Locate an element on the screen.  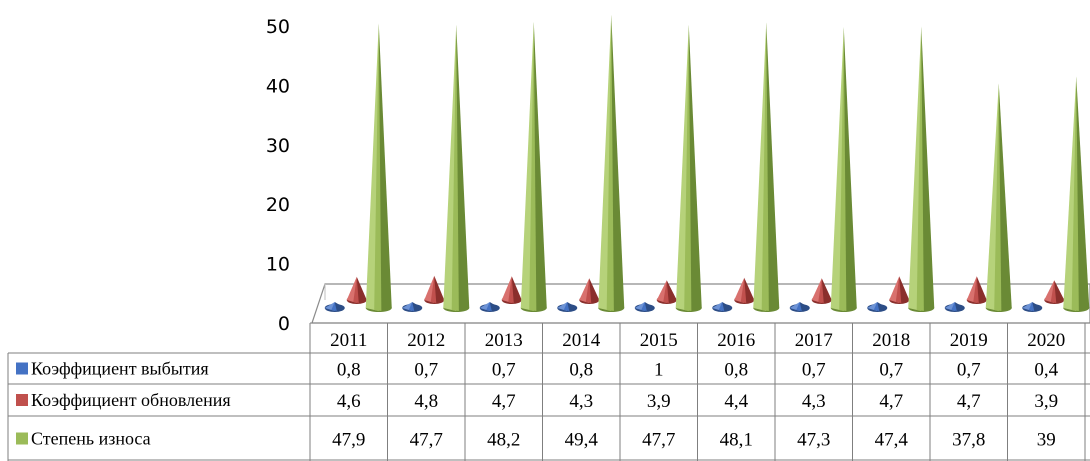
data-label: 4,6 is located at coordinates (349, 401).